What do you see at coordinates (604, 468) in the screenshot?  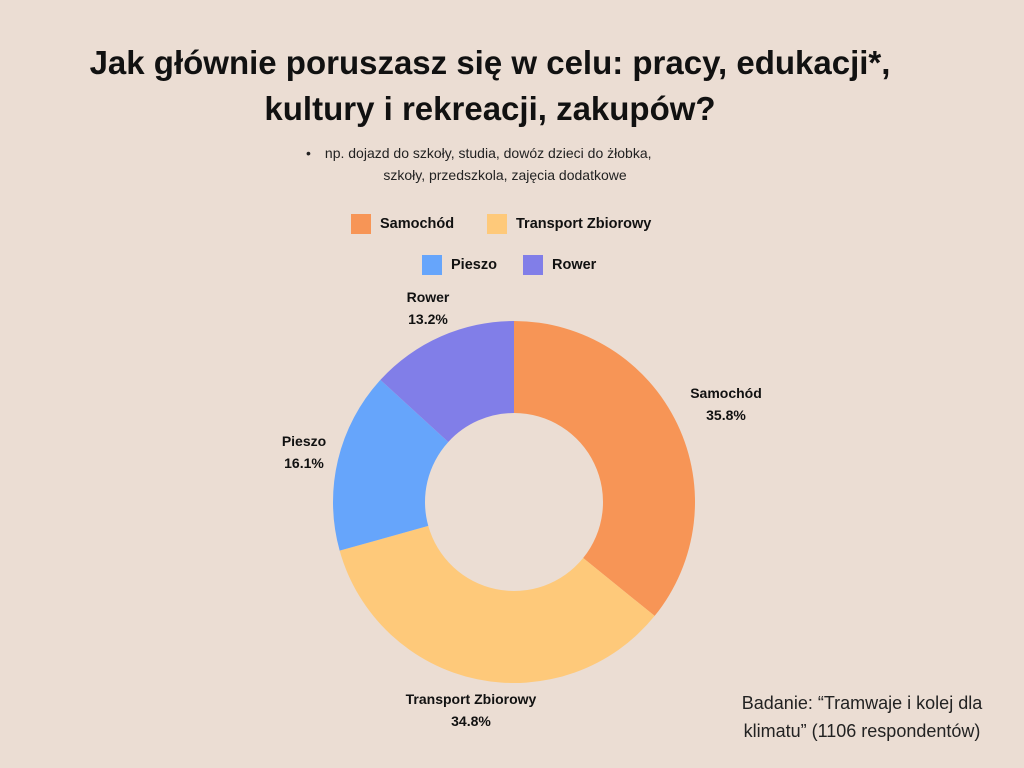 I see `slice-samochod` at bounding box center [604, 468].